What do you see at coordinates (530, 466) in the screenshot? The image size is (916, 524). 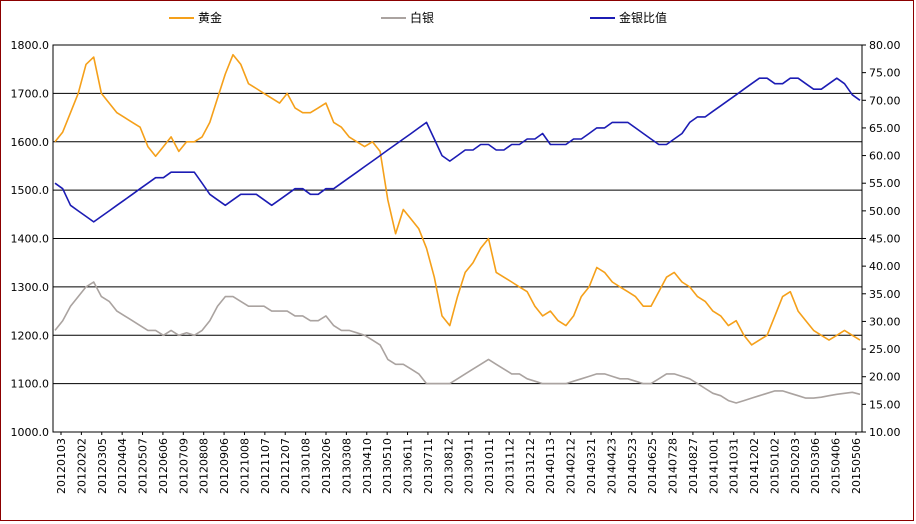 I see `x-tick-label: 20131212` at bounding box center [530, 466].